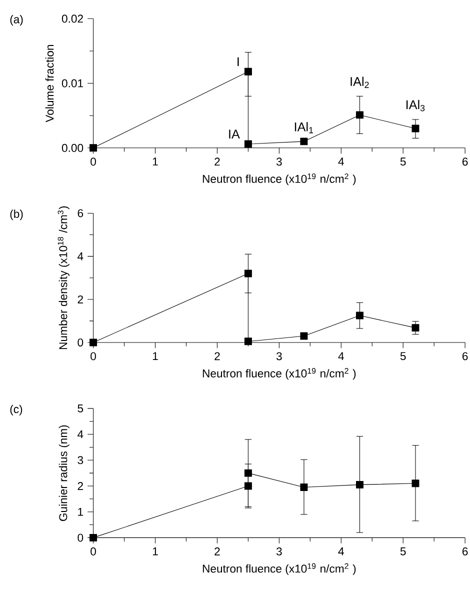  Describe the element at coordinates (80, 408) in the screenshot. I see `y-tick-label: 5` at that location.